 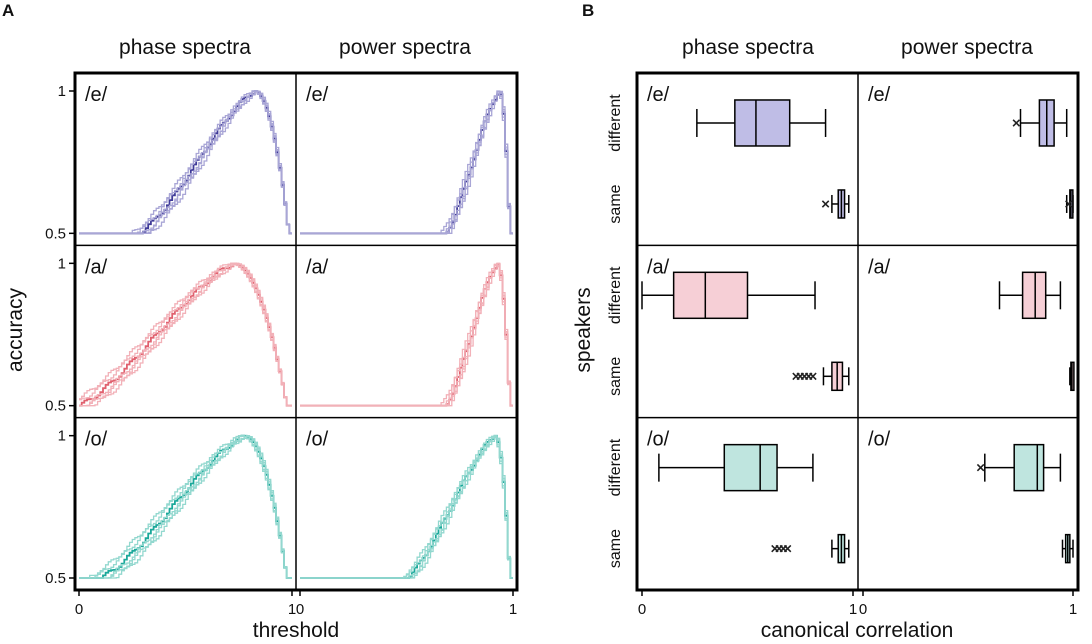 What do you see at coordinates (583, 329) in the screenshot?
I see `panel-b-ylabel: speakers` at bounding box center [583, 329].